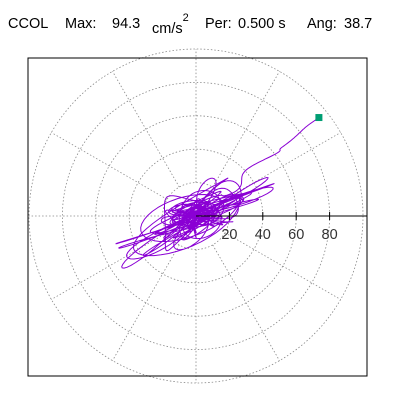  Describe the element at coordinates (218, 24) in the screenshot. I see `period-label: Per:` at that location.